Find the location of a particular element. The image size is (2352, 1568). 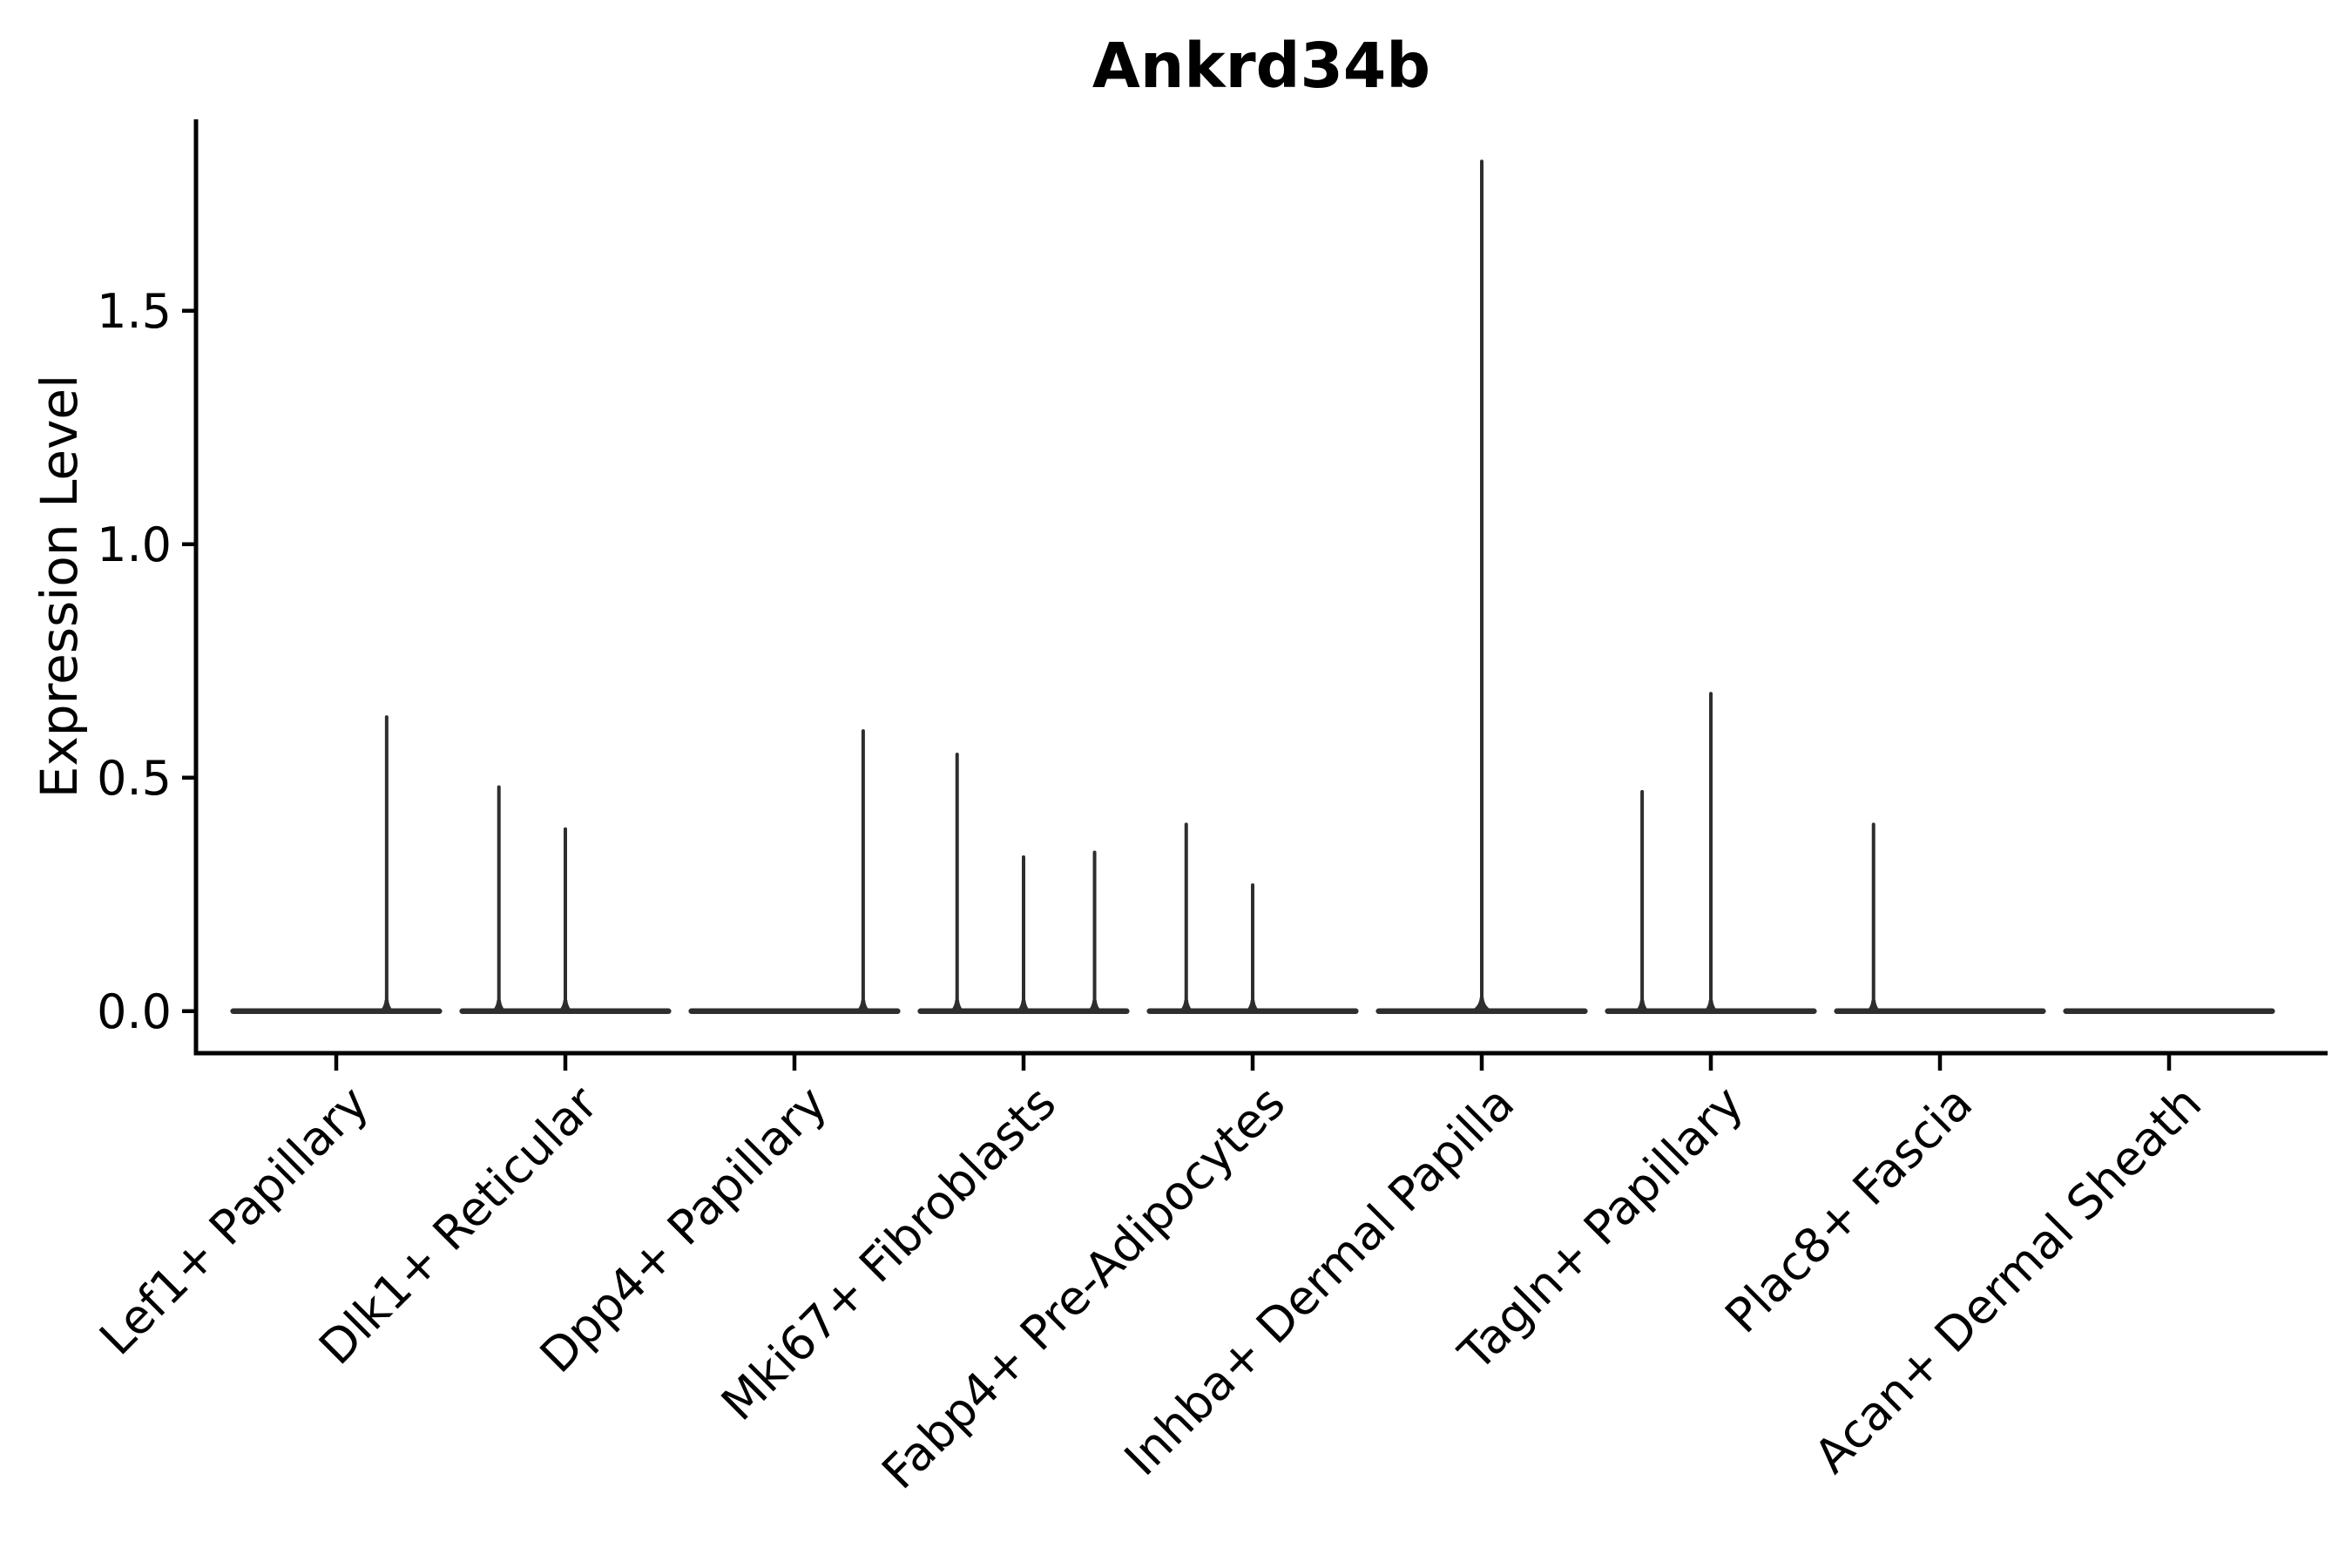

x-category-label: Fabp4+ Pre-Adipocytes is located at coordinates (1083, 1288).